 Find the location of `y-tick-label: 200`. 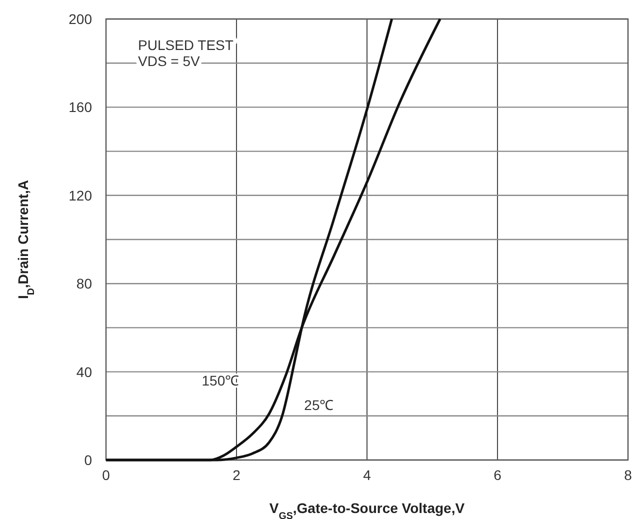

y-tick-label: 200 is located at coordinates (80, 19).